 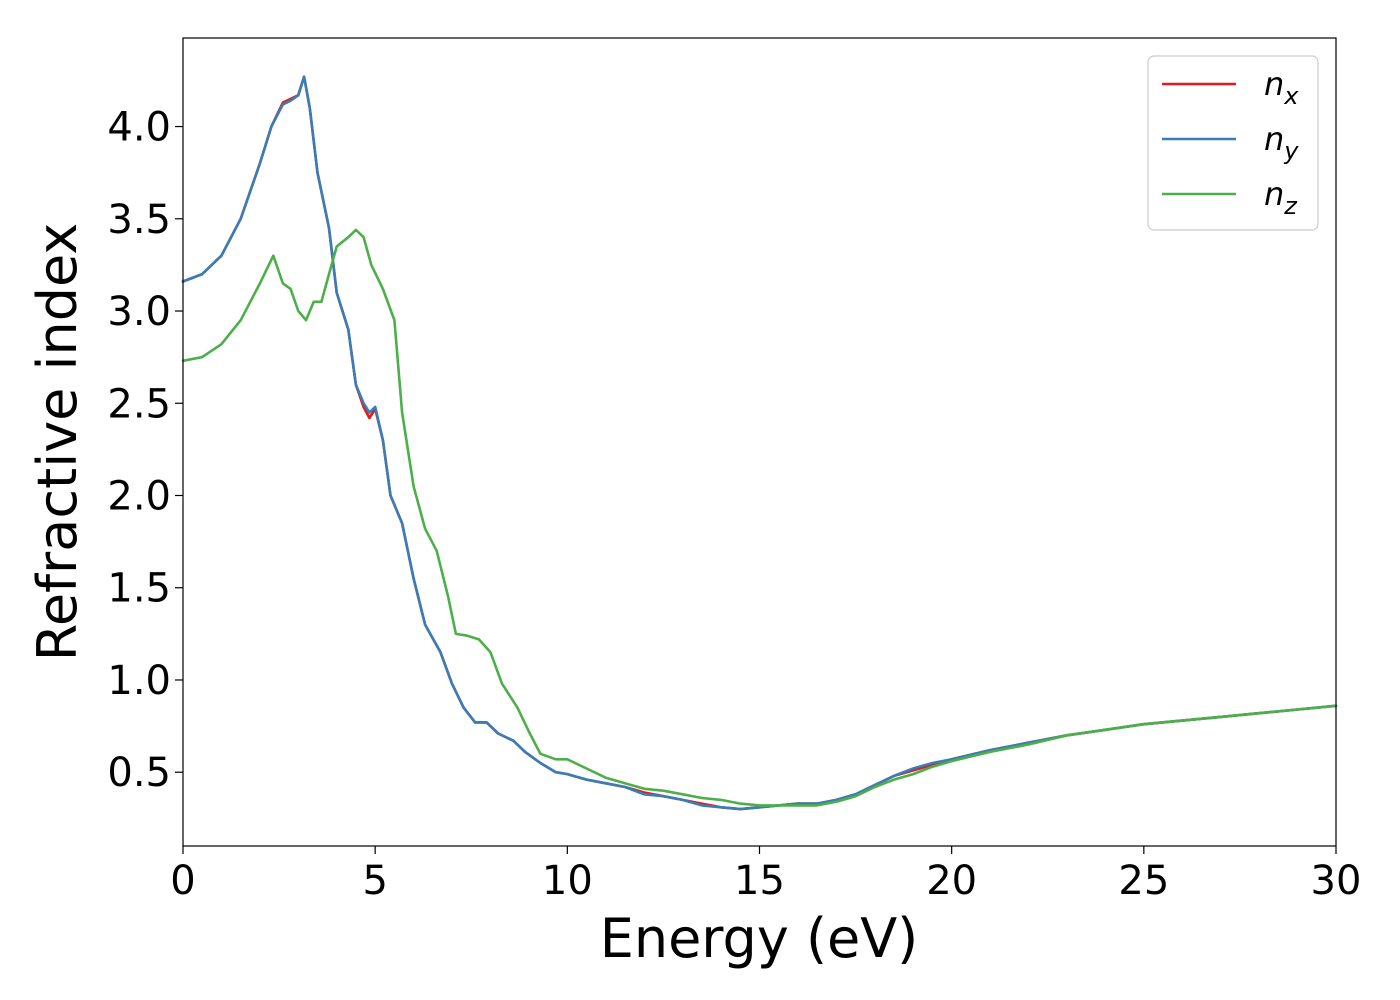 What do you see at coordinates (139, 312) in the screenshot?
I see `y-tick-label: 3.0` at bounding box center [139, 312].